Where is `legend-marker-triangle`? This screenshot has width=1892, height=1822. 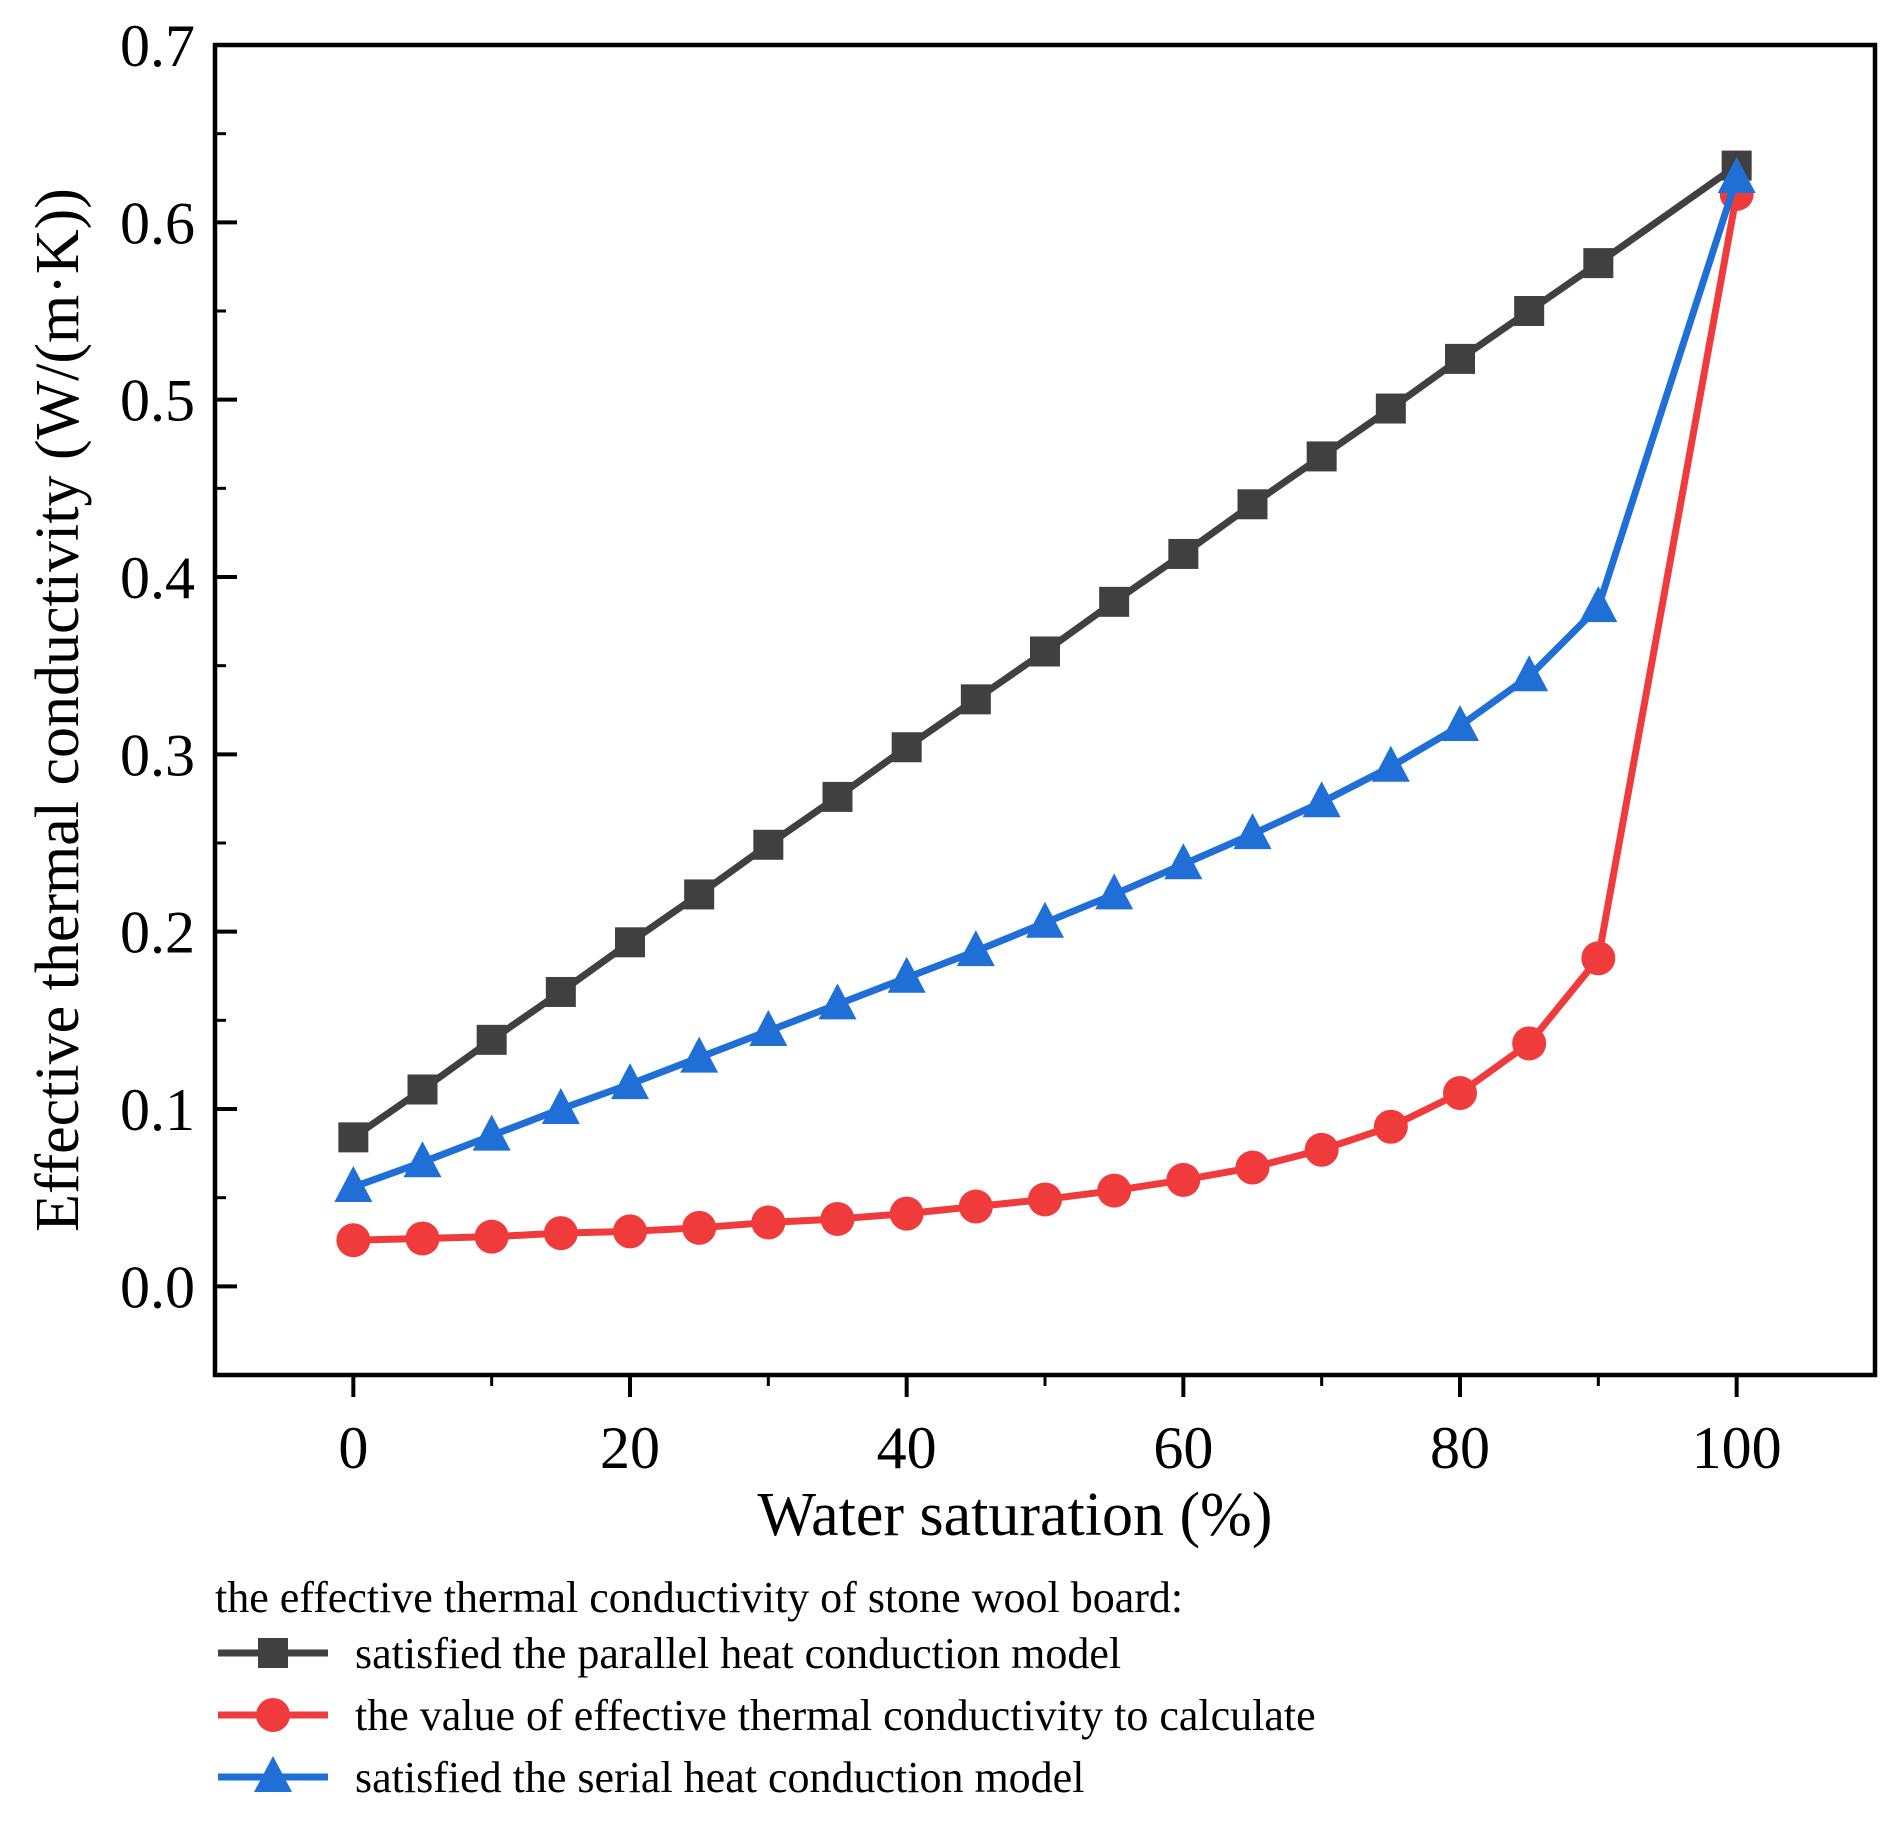
legend-marker-triangle is located at coordinates (273, 1774).